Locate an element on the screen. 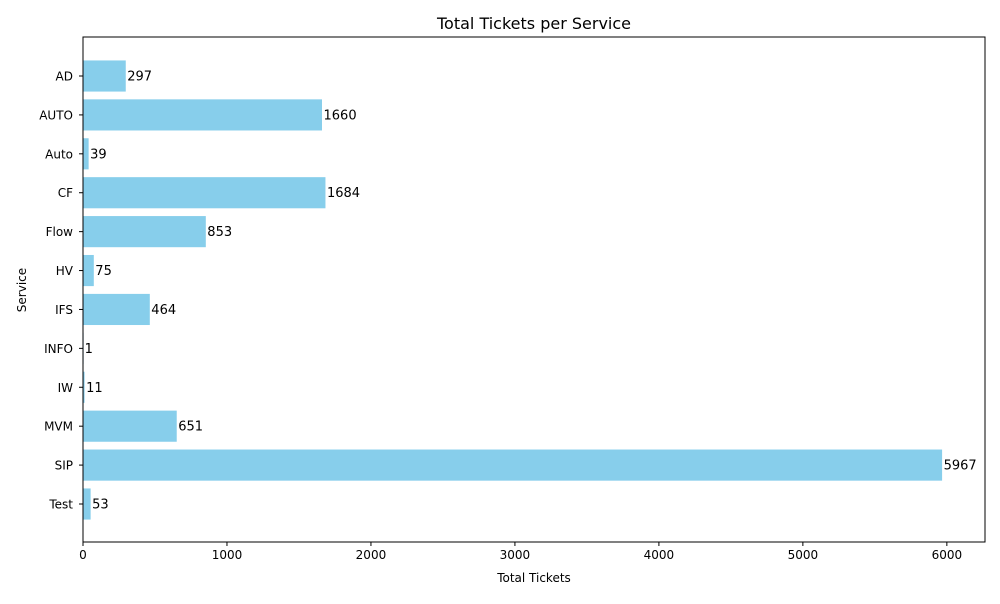  chart-title: Total Tickets per Service is located at coordinates (533, 23).